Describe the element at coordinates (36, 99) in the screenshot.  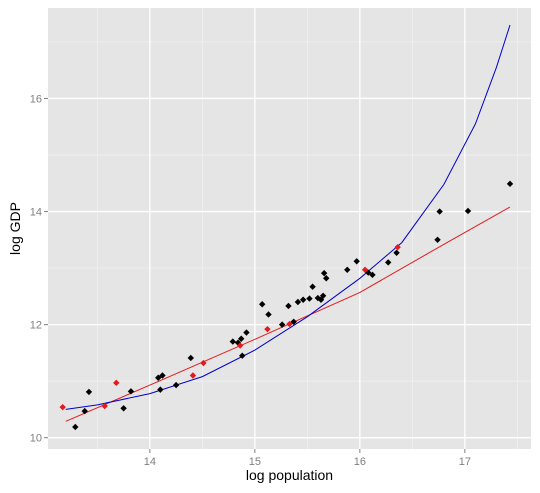
I see `y-tick-label: 16` at that location.